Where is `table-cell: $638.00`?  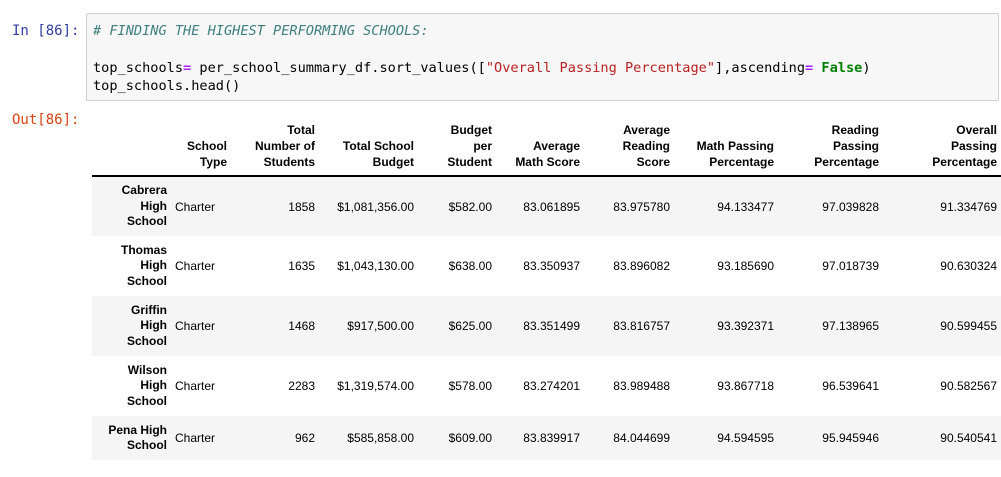
table-cell: $638.00 is located at coordinates (470, 266).